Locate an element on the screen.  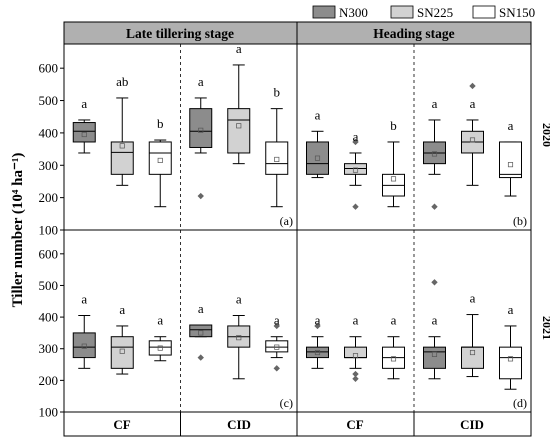
row-label-2020: 2020 is located at coordinates (545, 135).